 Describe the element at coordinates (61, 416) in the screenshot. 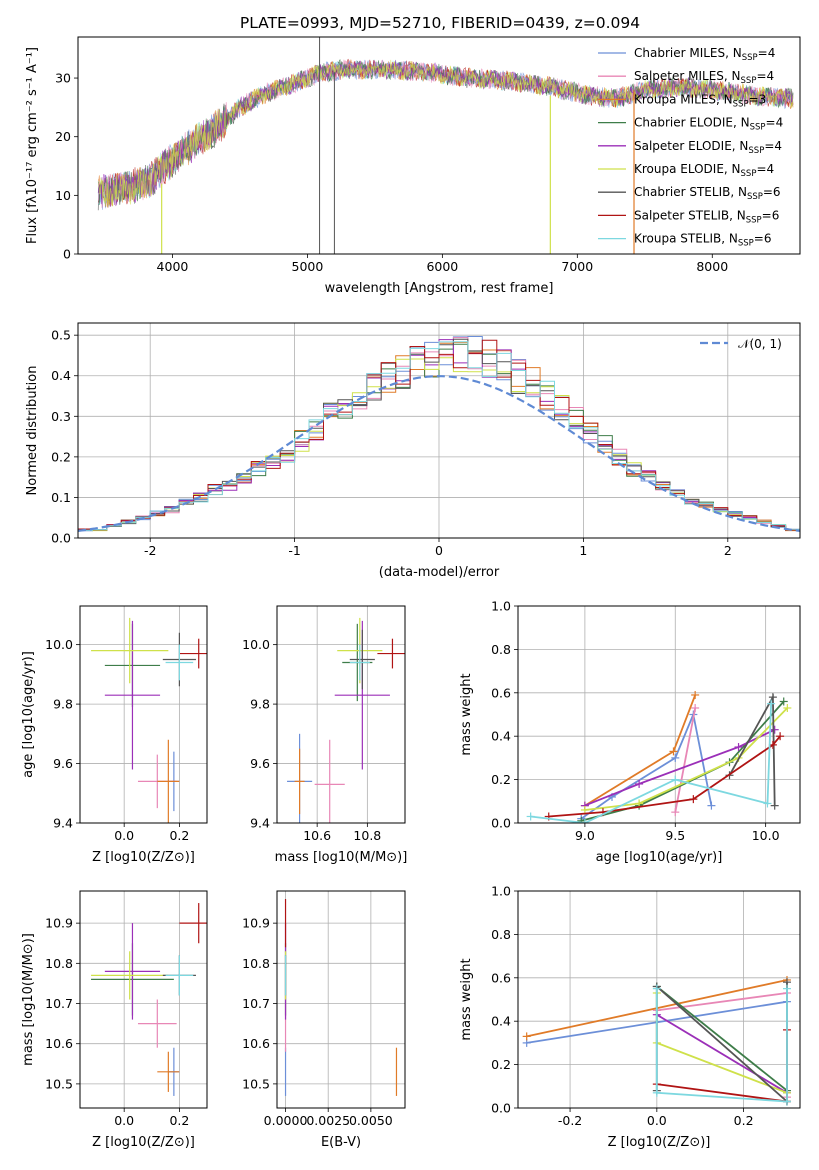

I see `y-tick-label: 0.3` at that location.